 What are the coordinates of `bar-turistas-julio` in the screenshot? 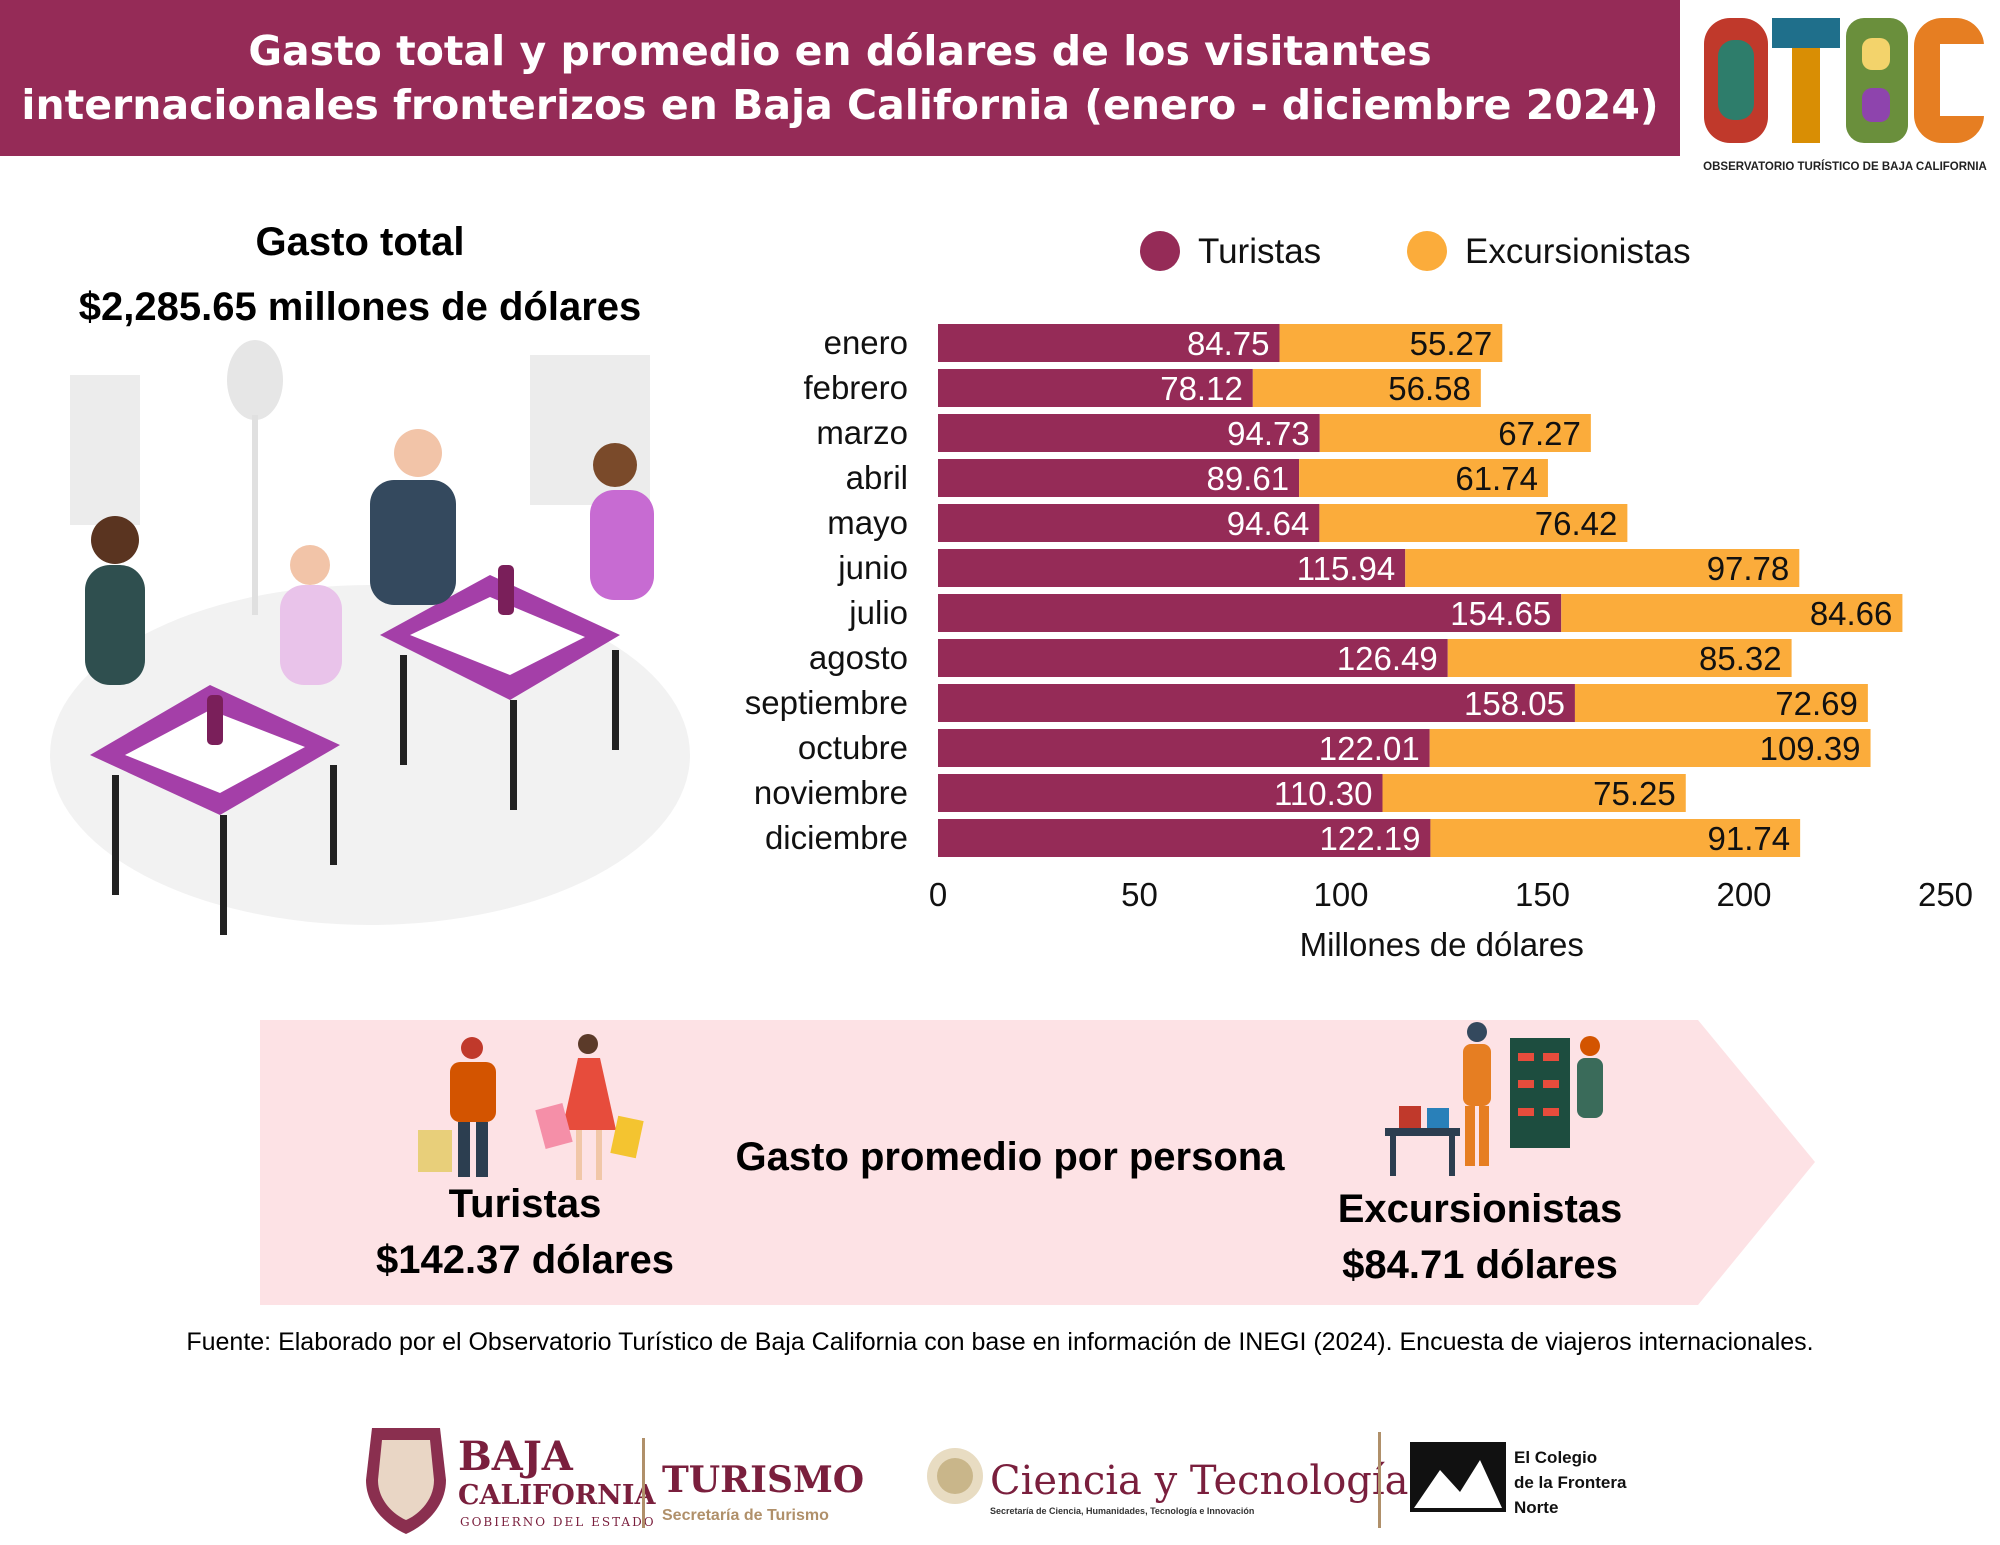 It's located at (1250, 613).